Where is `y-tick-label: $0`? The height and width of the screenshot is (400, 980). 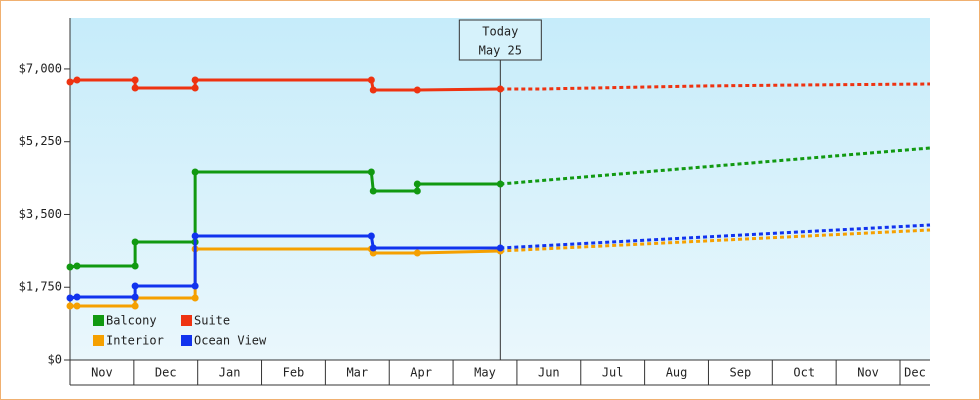 y-tick-label: $0 is located at coordinates (55, 360).